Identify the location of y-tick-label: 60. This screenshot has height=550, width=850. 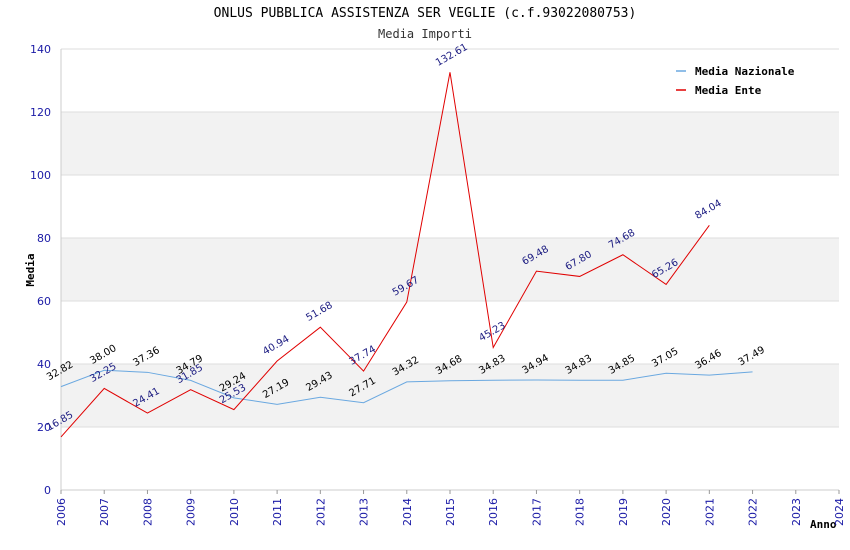
(44, 301).